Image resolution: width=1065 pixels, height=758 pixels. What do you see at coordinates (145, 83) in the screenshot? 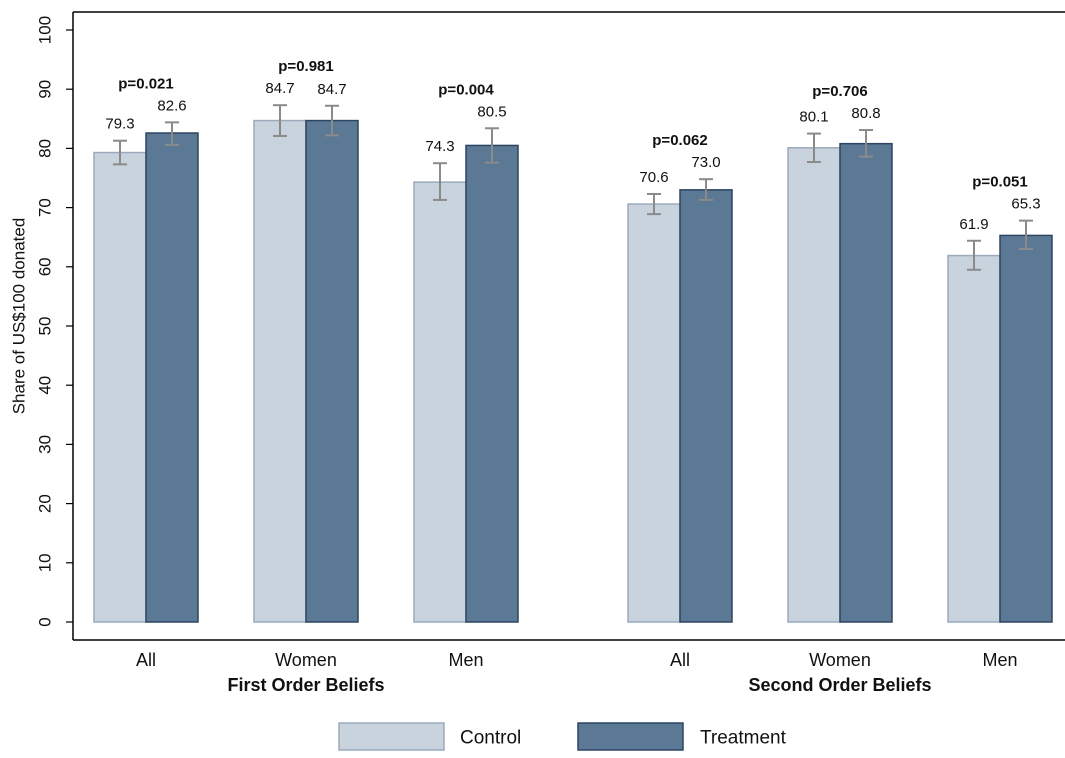
I see `p-value-label: p=0.021` at bounding box center [145, 83].